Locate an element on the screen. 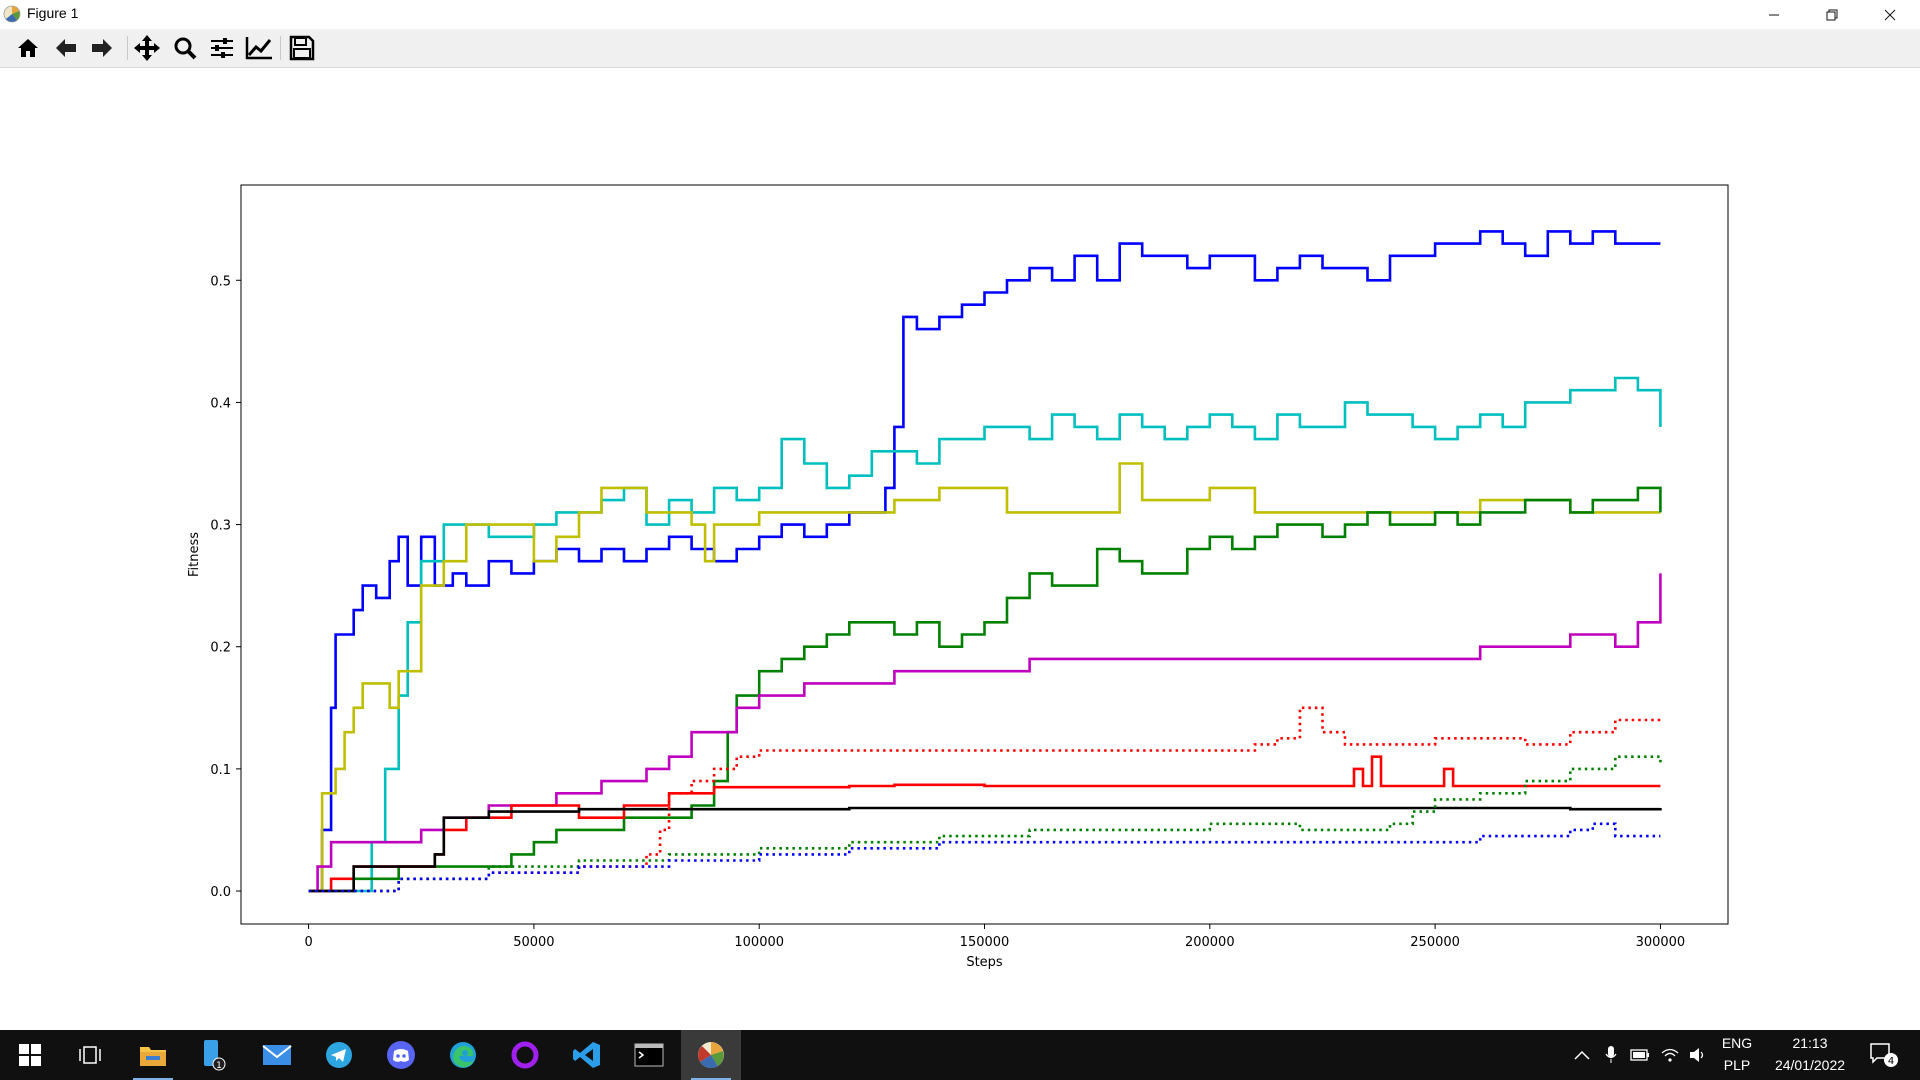 The width and height of the screenshot is (1920, 1080). edge-icon is located at coordinates (463, 1055).